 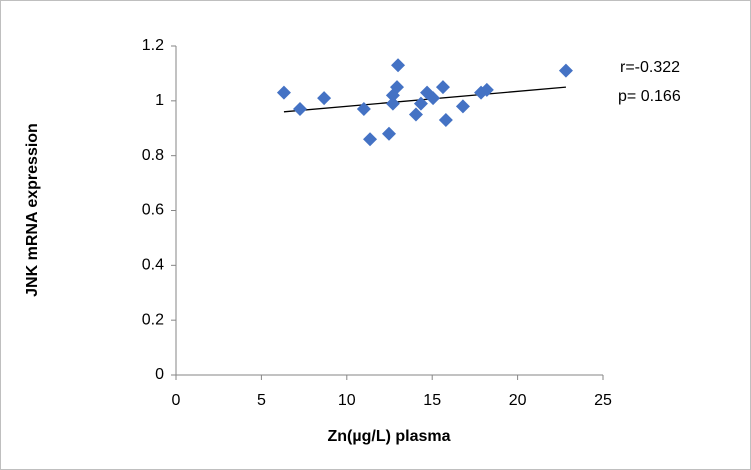 What do you see at coordinates (389, 436) in the screenshot?
I see `x-axis-title: Zn(µg/L) plasma` at bounding box center [389, 436].